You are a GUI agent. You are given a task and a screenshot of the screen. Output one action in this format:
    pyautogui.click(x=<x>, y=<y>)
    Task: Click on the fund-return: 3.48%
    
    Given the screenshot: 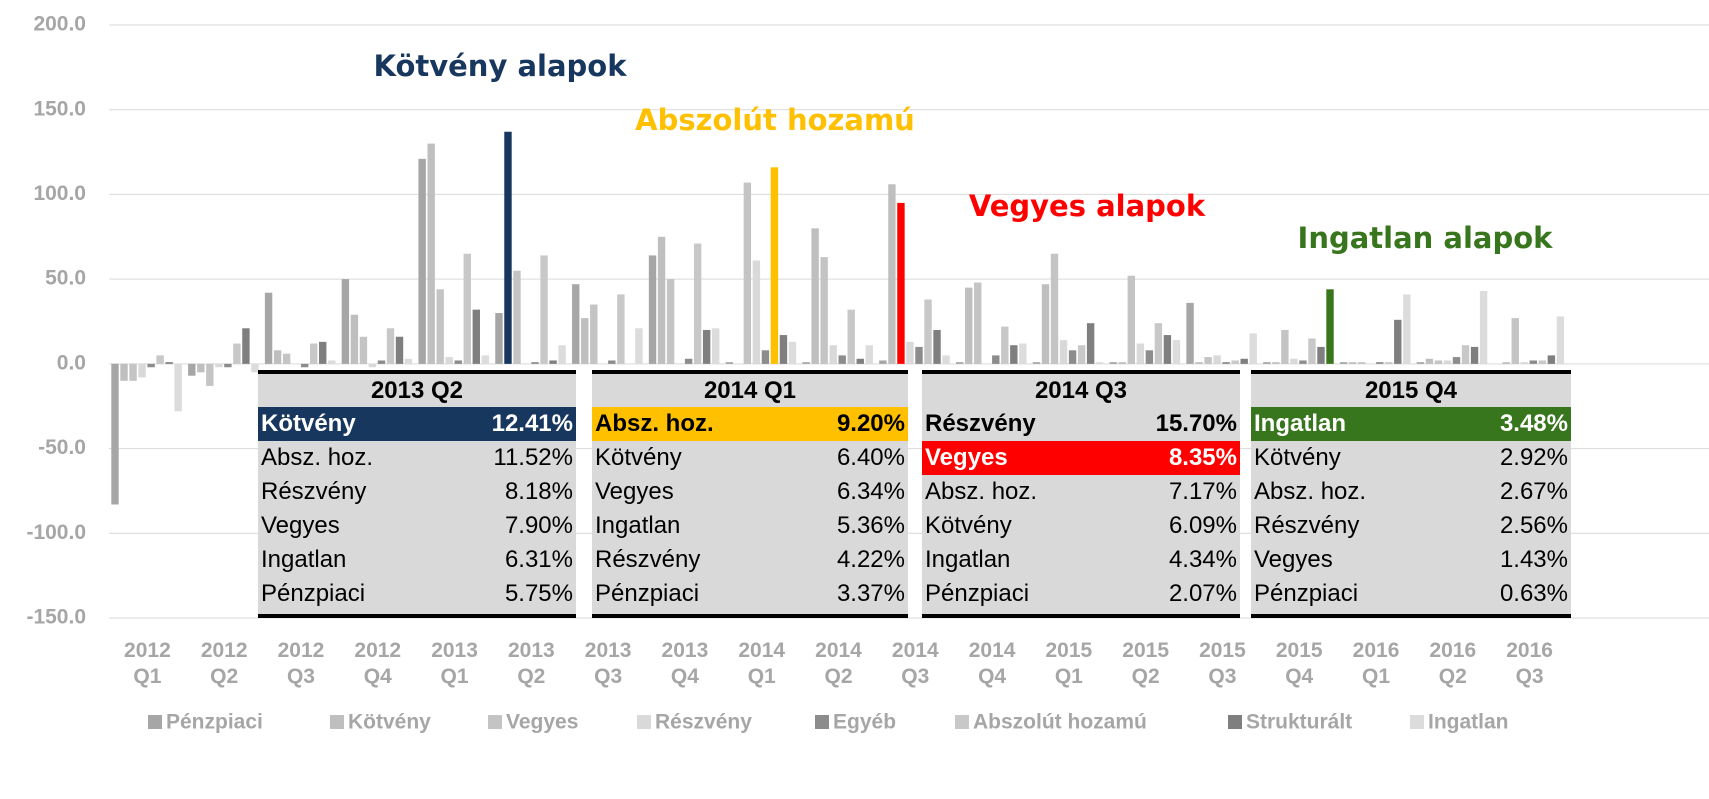 What is the action you would take?
    pyautogui.click(x=1533, y=423)
    